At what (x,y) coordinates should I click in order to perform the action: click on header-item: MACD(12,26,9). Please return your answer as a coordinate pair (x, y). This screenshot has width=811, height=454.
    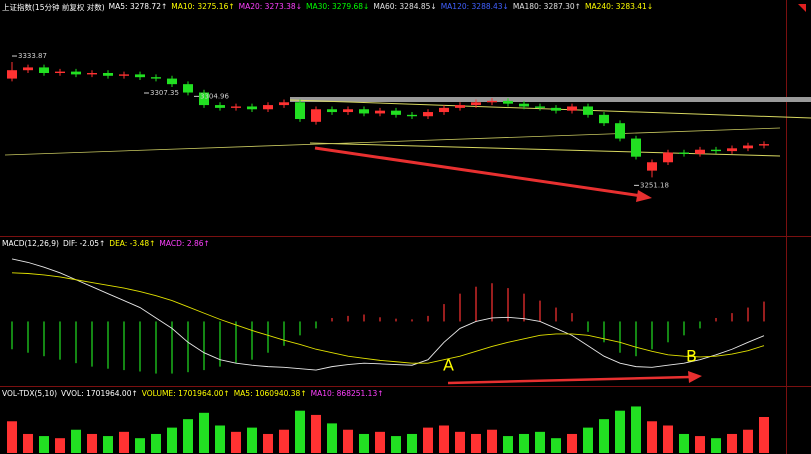
    Looking at the image, I should click on (30, 243).